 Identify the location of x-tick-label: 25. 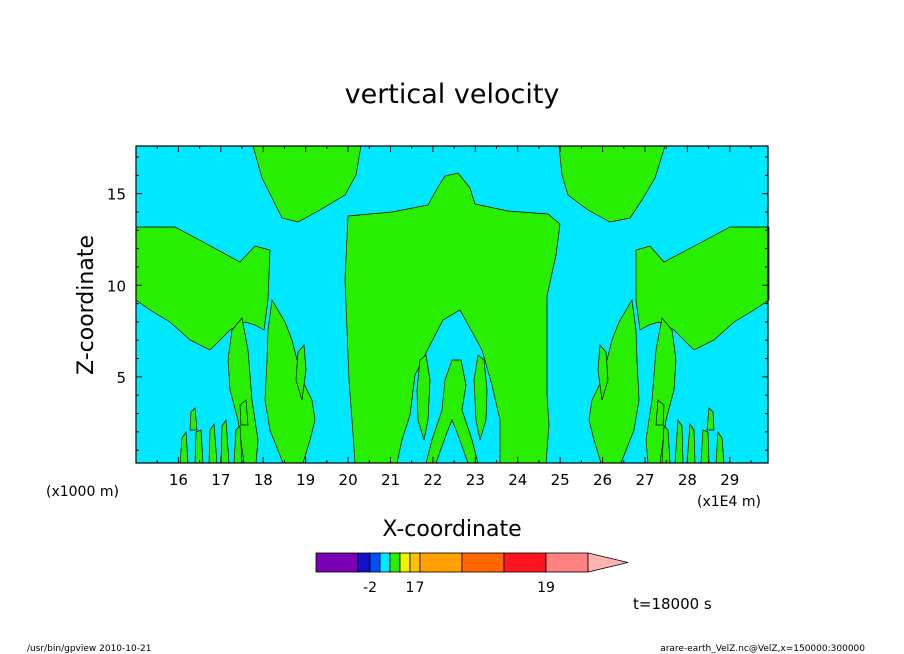
(560, 480).